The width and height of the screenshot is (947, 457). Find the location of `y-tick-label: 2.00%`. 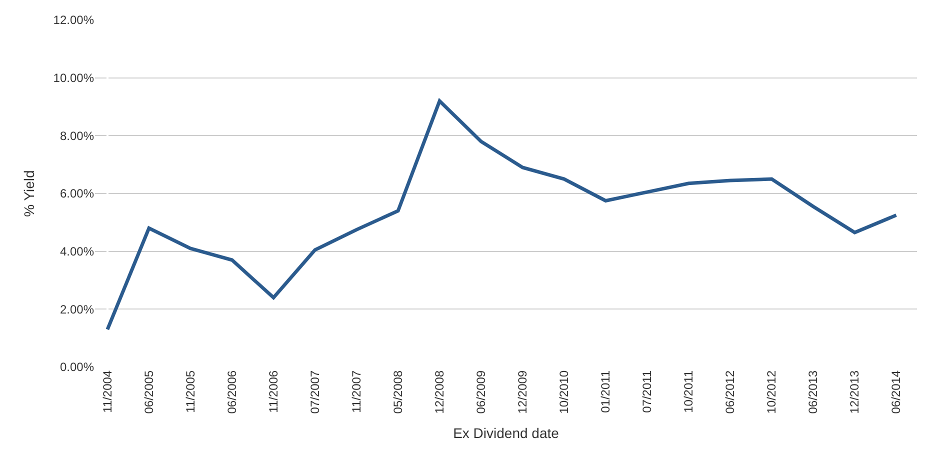

y-tick-label: 2.00% is located at coordinates (77, 309).